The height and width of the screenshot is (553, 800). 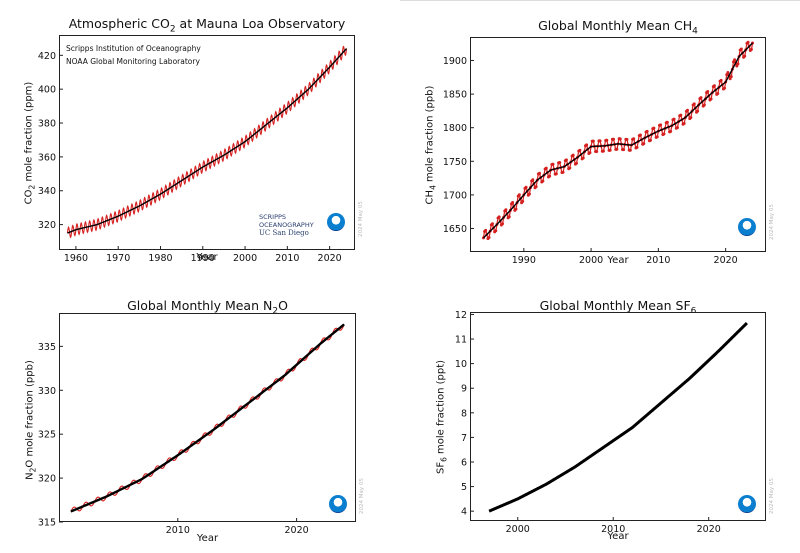 I want to click on y-axis-label: SF6 mole fraction (ppt), so click(x=442, y=417).